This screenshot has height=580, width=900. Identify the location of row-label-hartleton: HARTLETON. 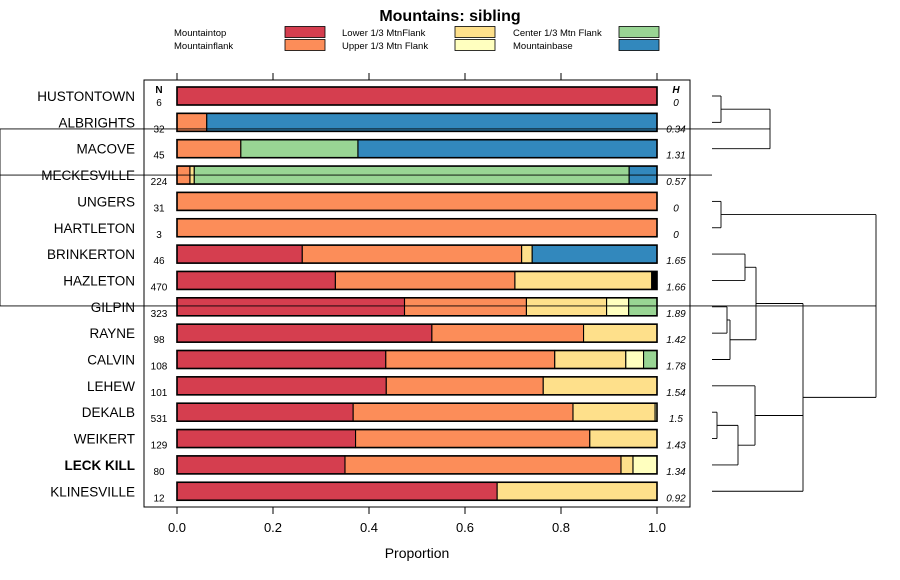
(94, 228).